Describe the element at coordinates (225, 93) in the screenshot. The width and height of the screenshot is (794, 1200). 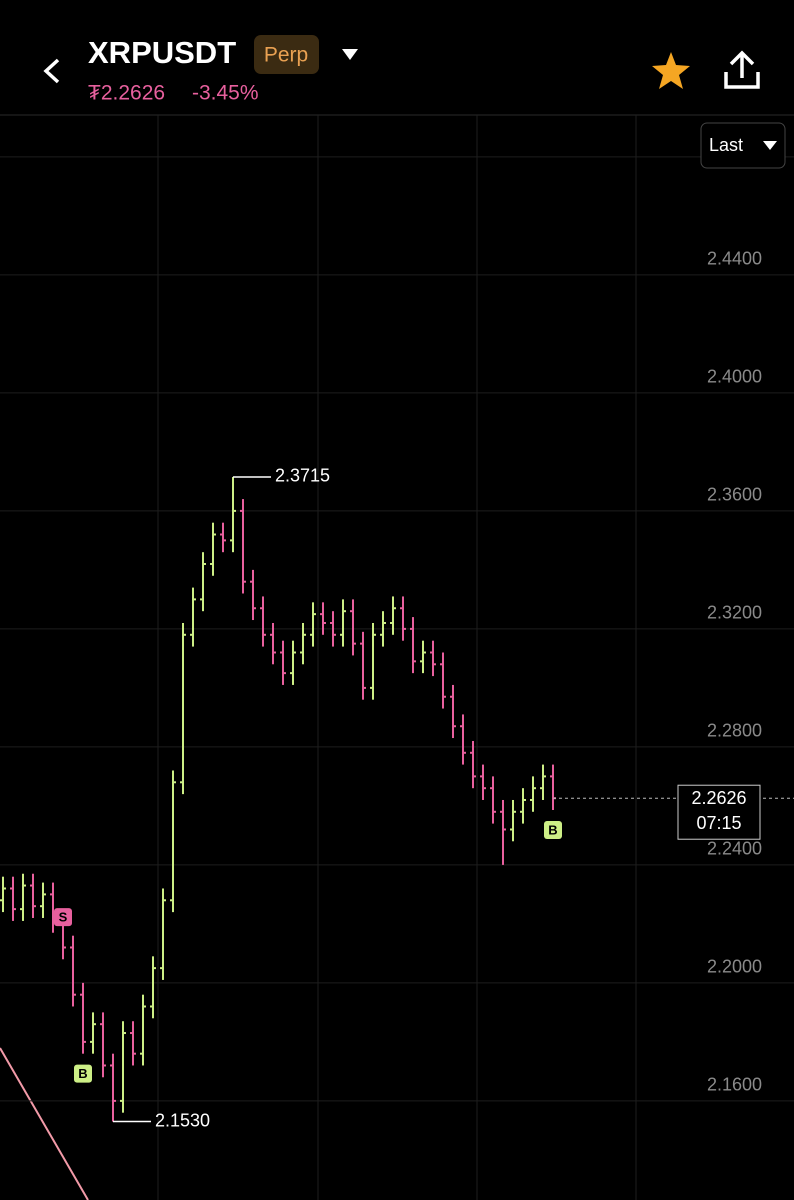
I see `change: -3.45%` at that location.